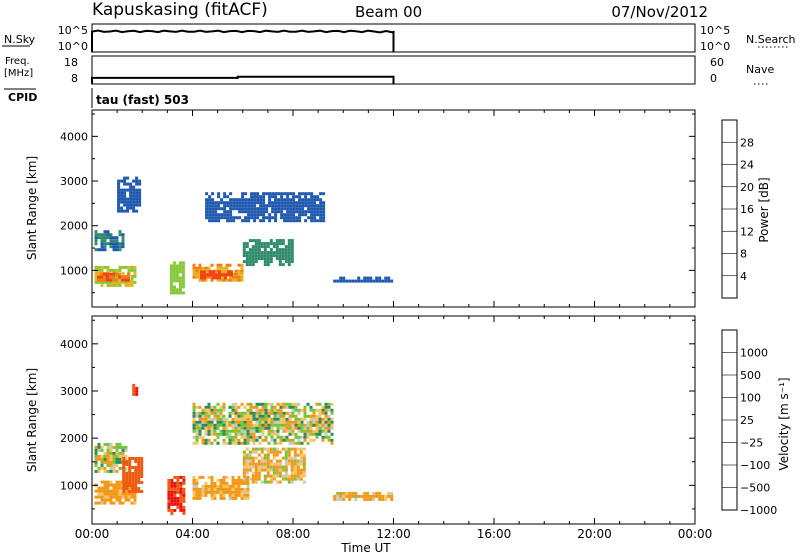  I want to click on freq-label-top: Freq., so click(17, 61).